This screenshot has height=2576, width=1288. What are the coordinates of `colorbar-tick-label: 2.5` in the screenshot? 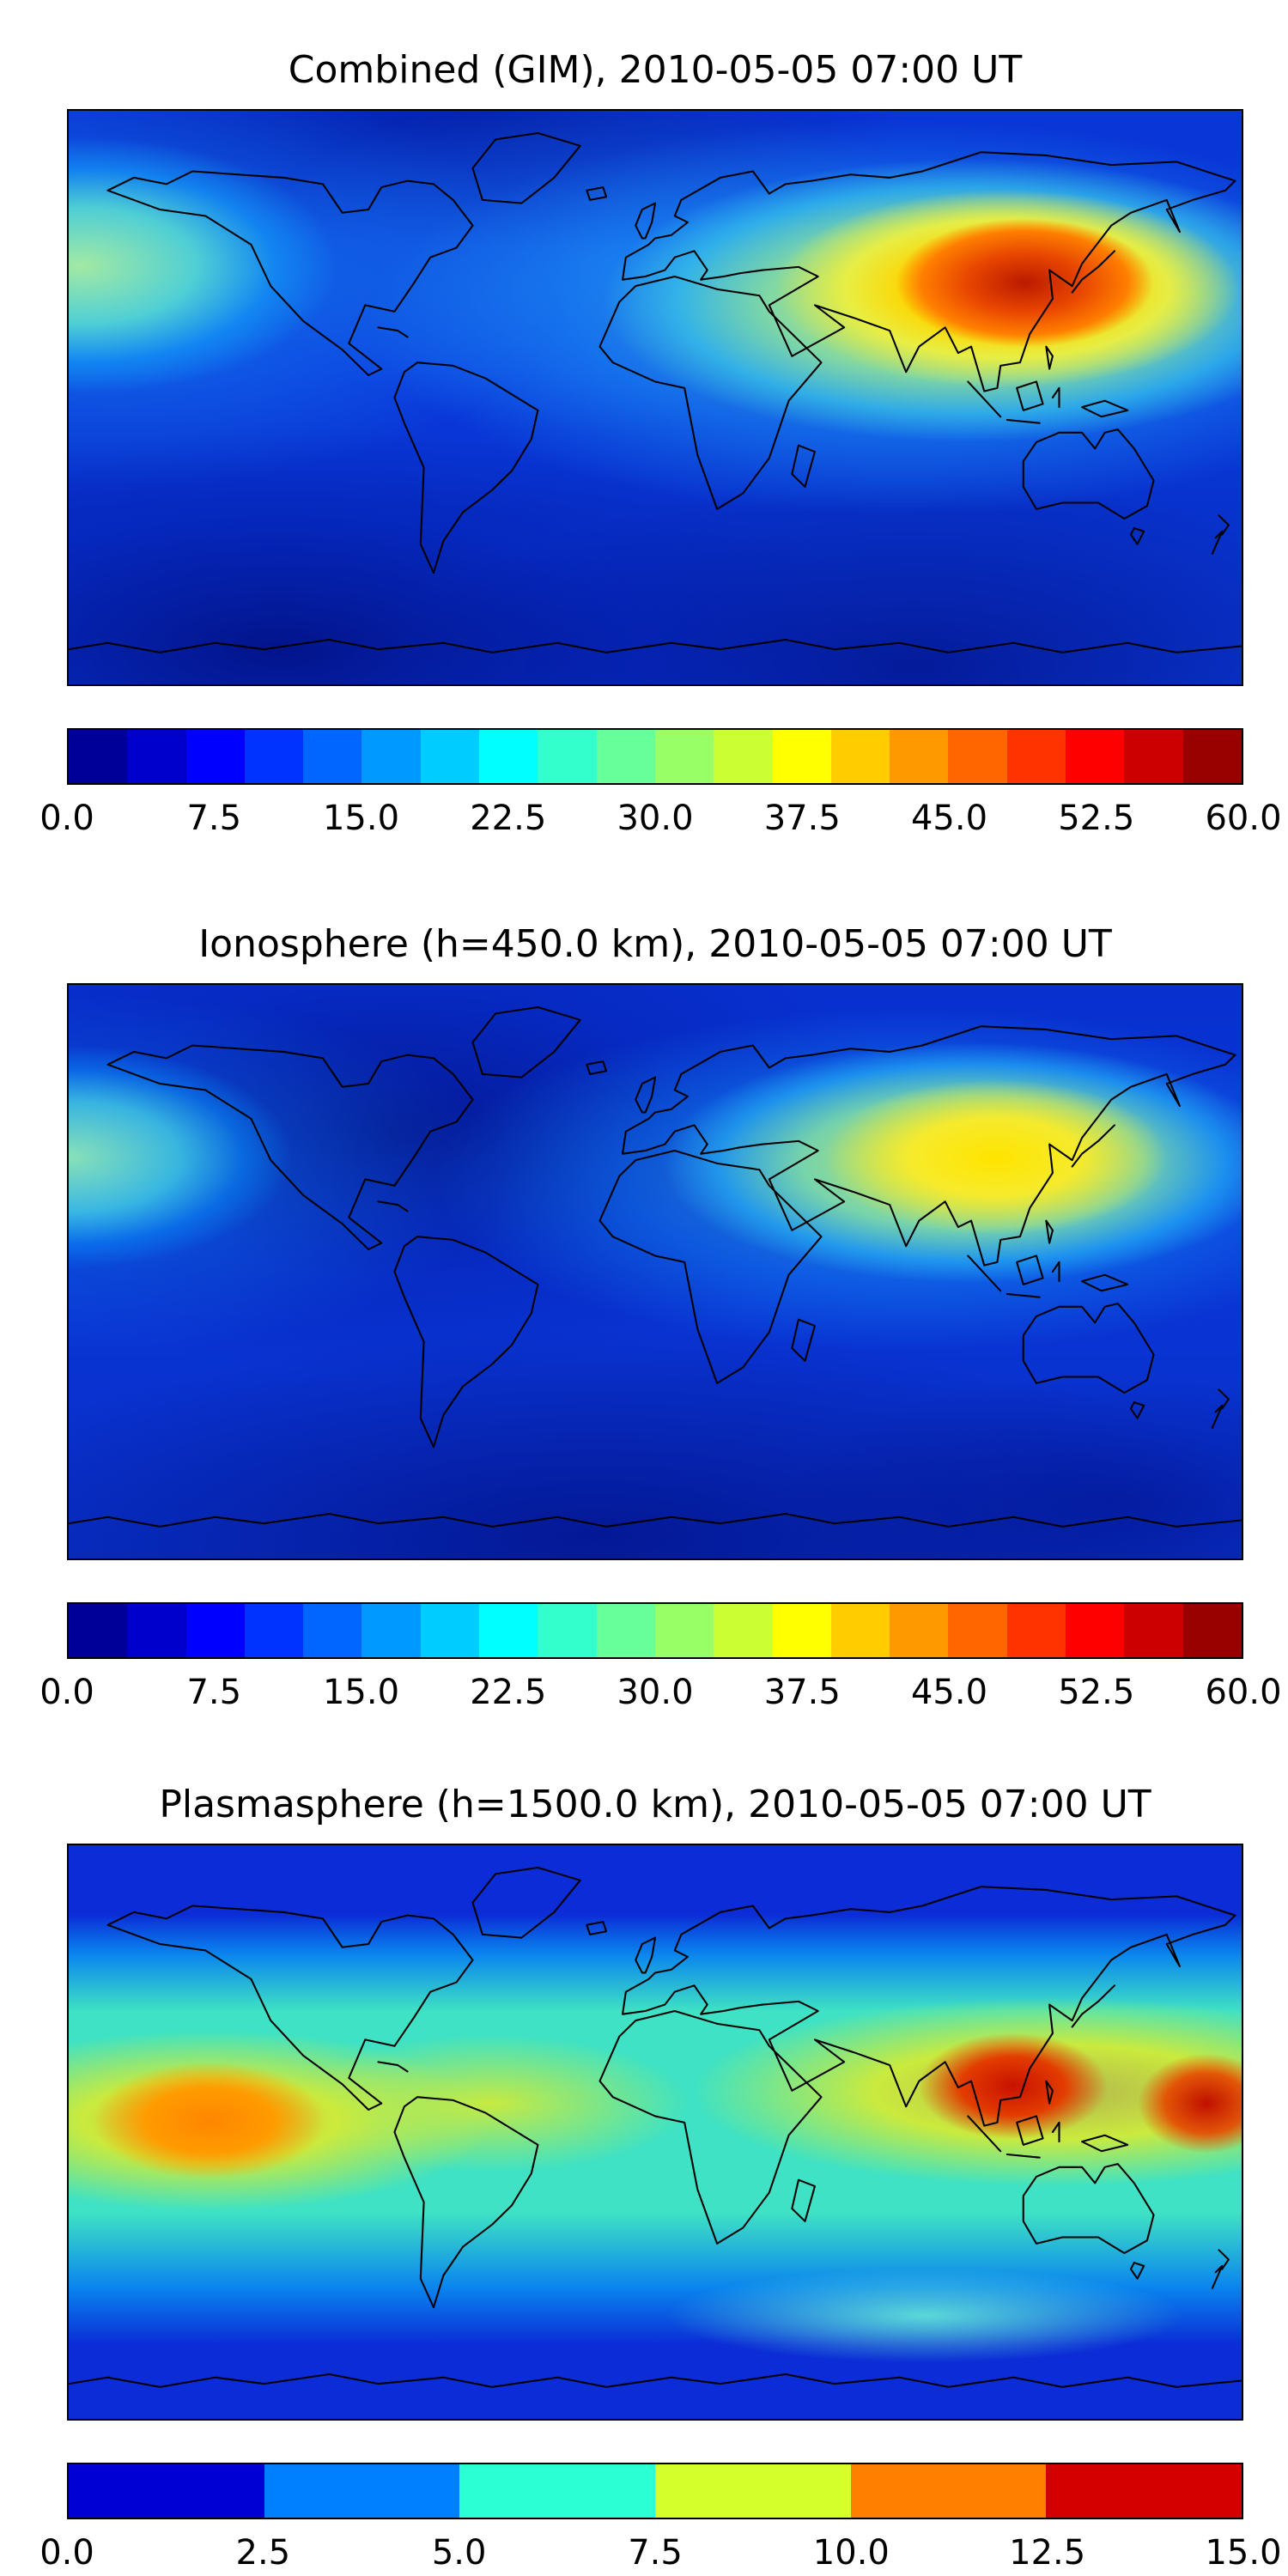 It's located at (263, 2552).